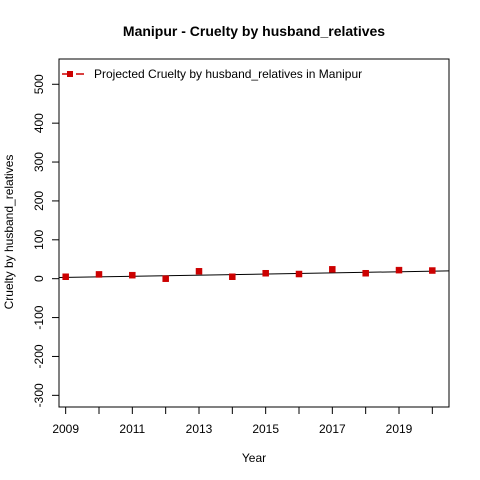 The width and height of the screenshot is (480, 480). What do you see at coordinates (254, 31) in the screenshot?
I see `chart-title: Manipur - Cruelty by husband_relatives` at bounding box center [254, 31].